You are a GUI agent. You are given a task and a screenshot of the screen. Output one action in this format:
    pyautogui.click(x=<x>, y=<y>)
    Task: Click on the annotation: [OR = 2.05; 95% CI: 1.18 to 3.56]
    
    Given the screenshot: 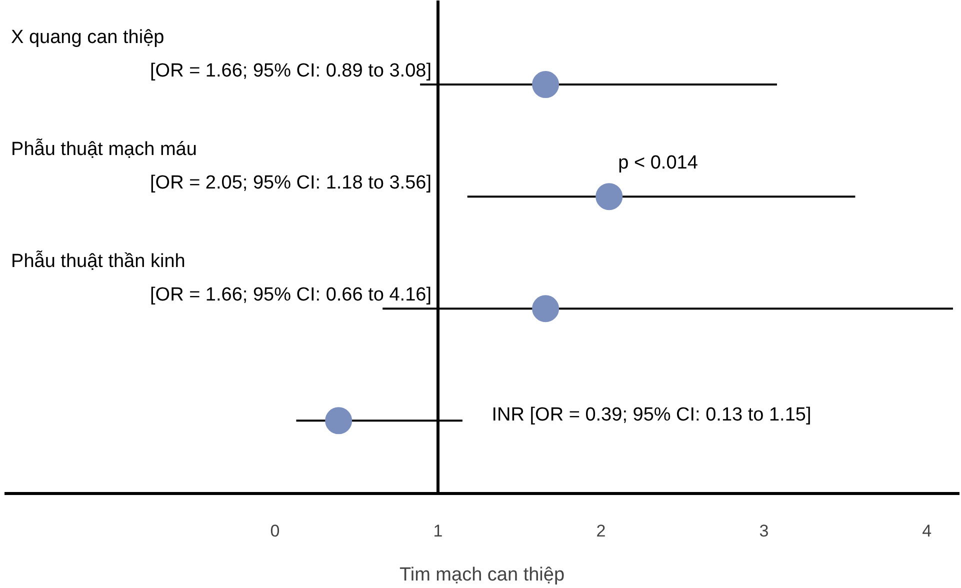 What is the action you would take?
    pyautogui.click(x=291, y=183)
    